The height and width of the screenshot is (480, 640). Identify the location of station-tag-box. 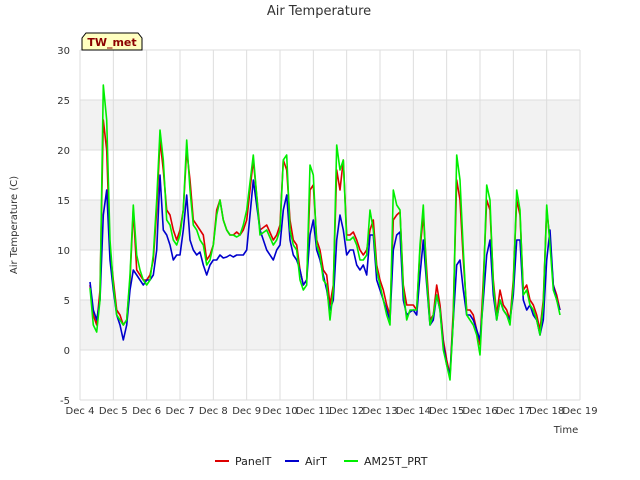
(112, 41).